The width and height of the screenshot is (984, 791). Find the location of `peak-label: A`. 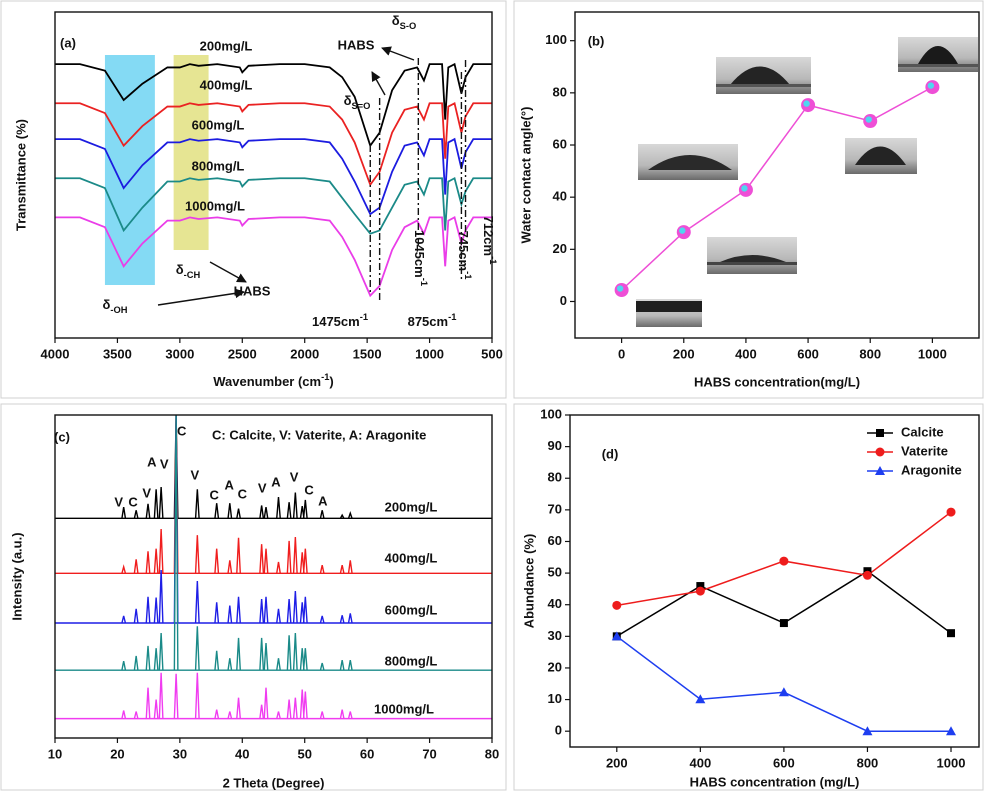

peak-label: A is located at coordinates (229, 484).